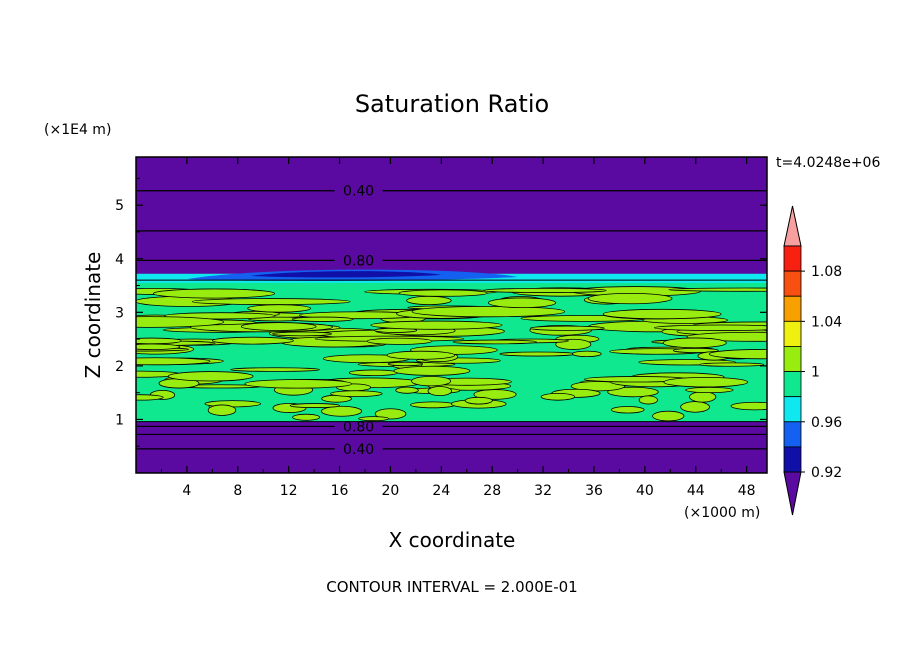 This screenshot has height=654, width=904. I want to click on x-tick-label: 32, so click(543, 491).